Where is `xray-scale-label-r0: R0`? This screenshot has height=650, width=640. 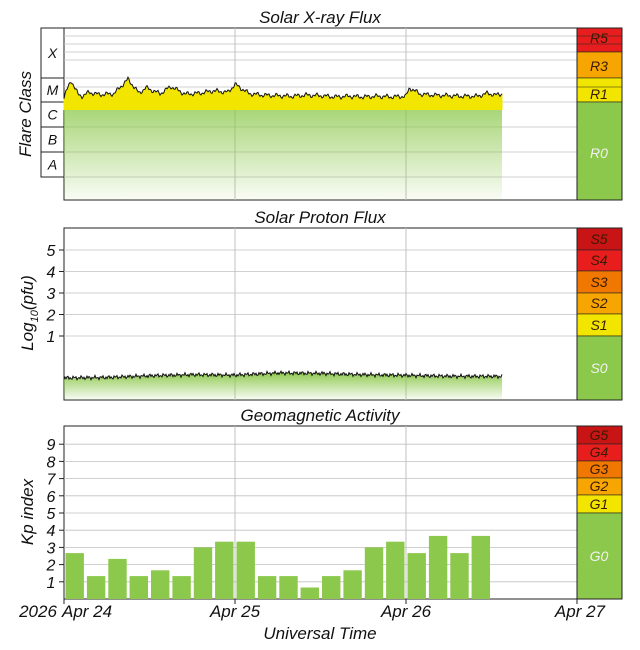 xray-scale-label-r0: R0 is located at coordinates (599, 153).